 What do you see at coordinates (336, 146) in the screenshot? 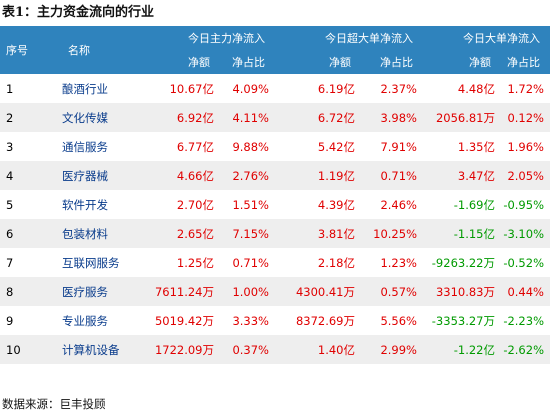
I see `super-large-net-amount: 5.42亿` at bounding box center [336, 146].